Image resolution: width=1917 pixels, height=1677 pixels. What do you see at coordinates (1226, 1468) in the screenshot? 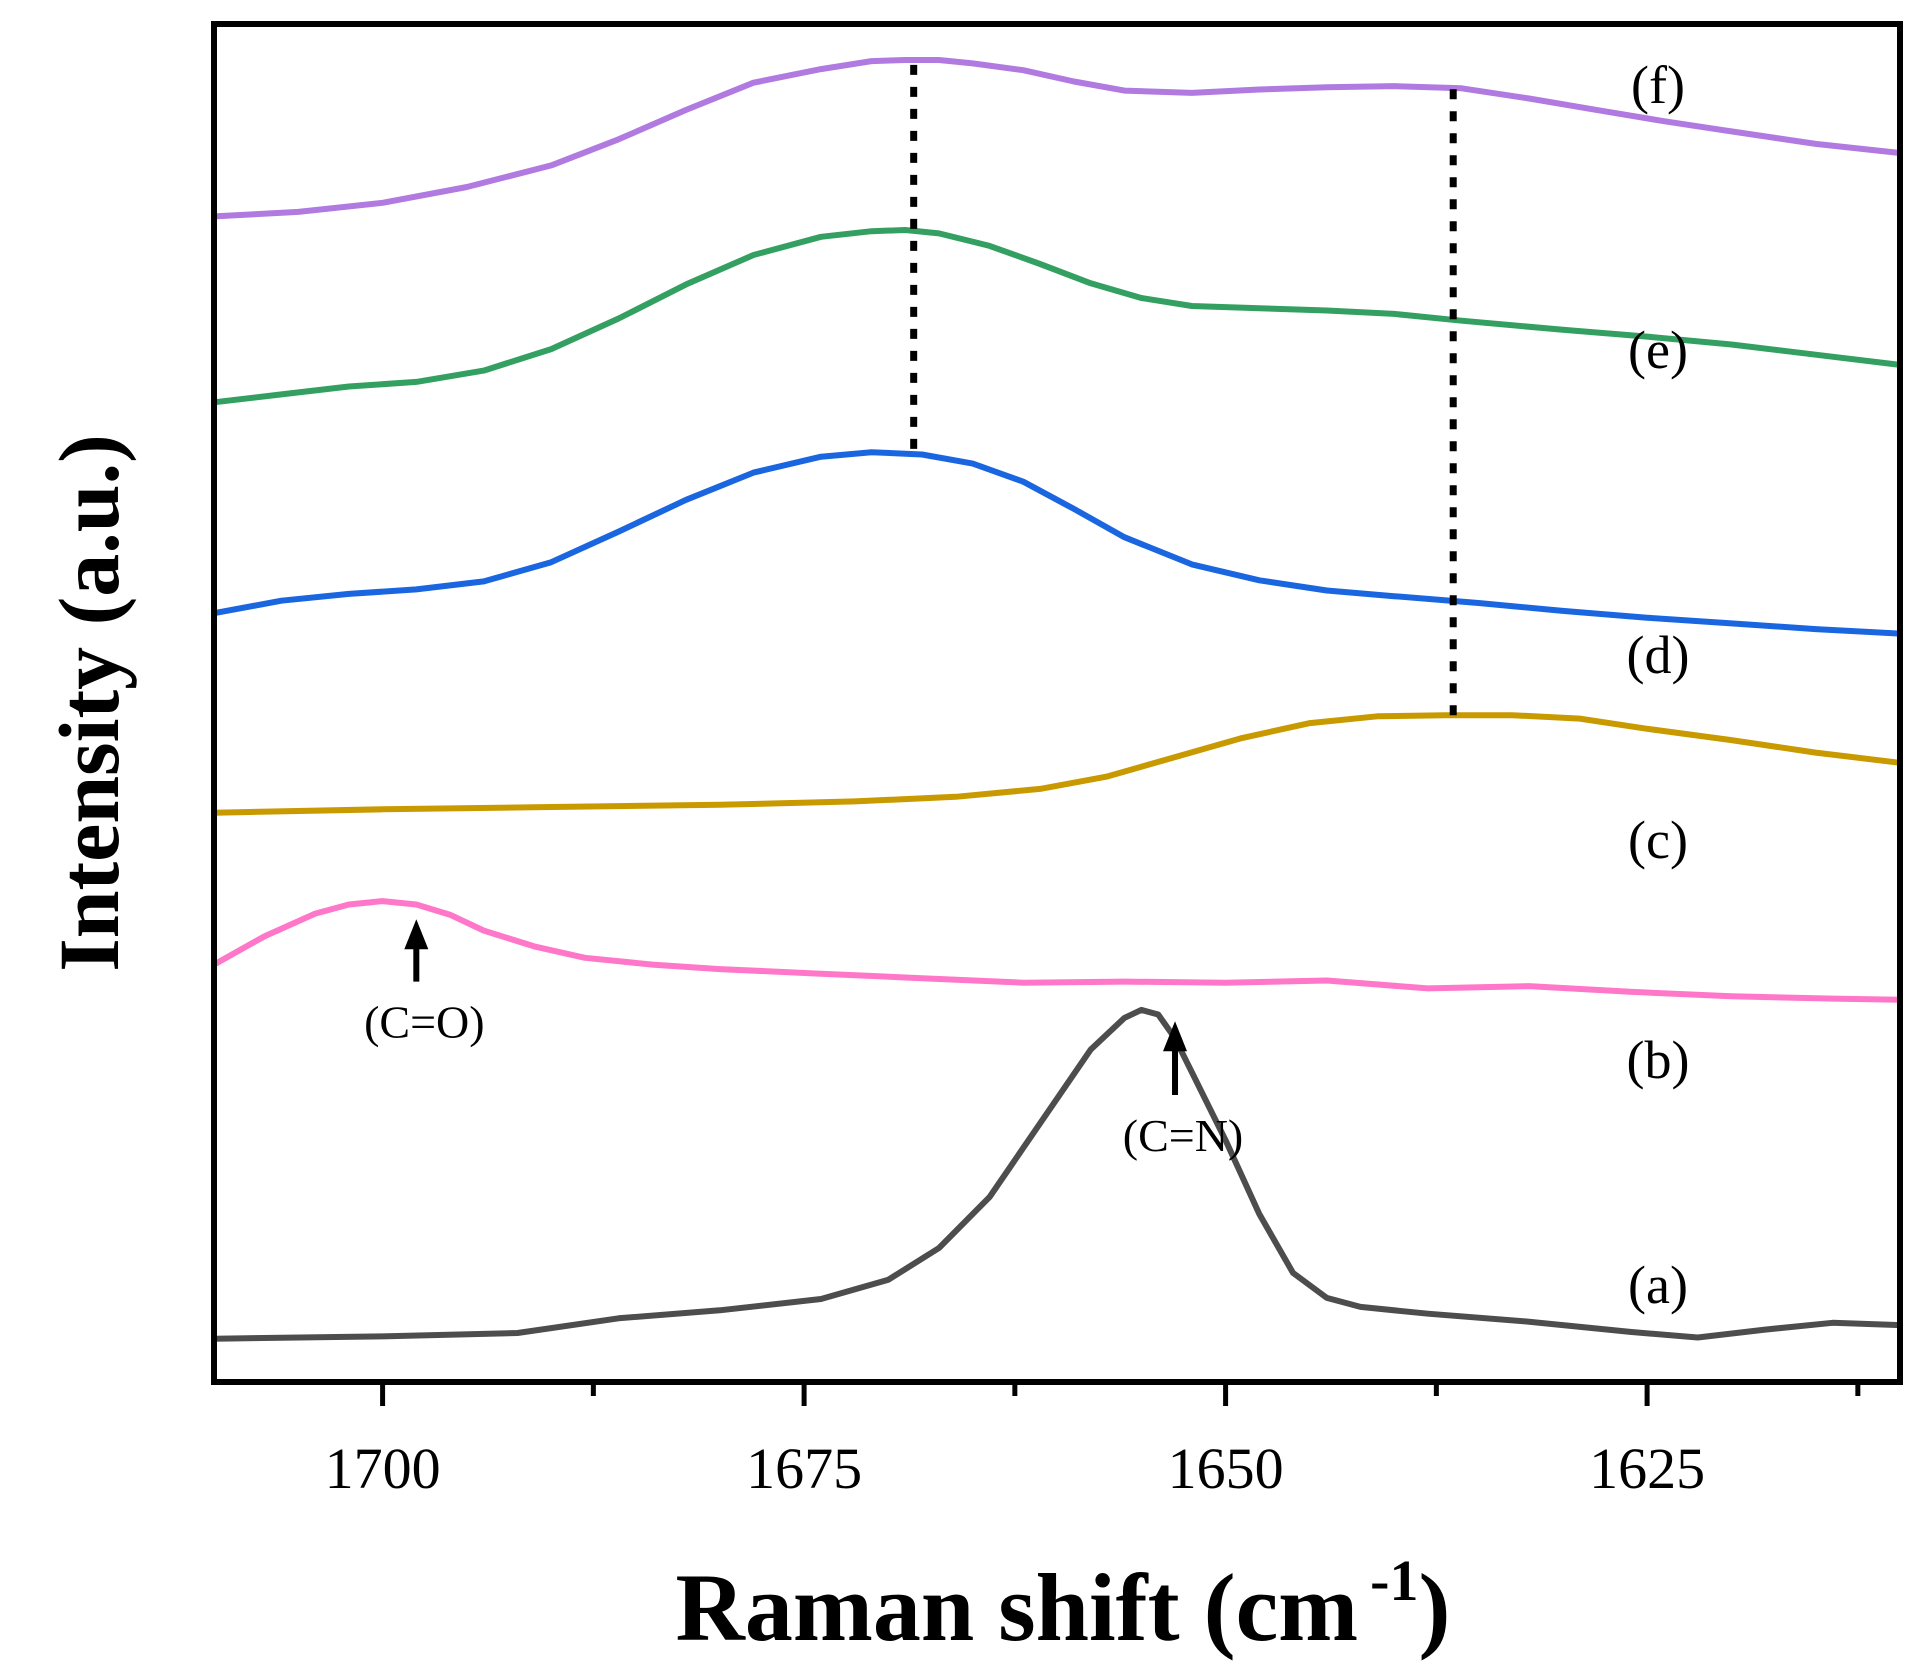
I see `x-tick-label-1650: 1650` at bounding box center [1226, 1468].